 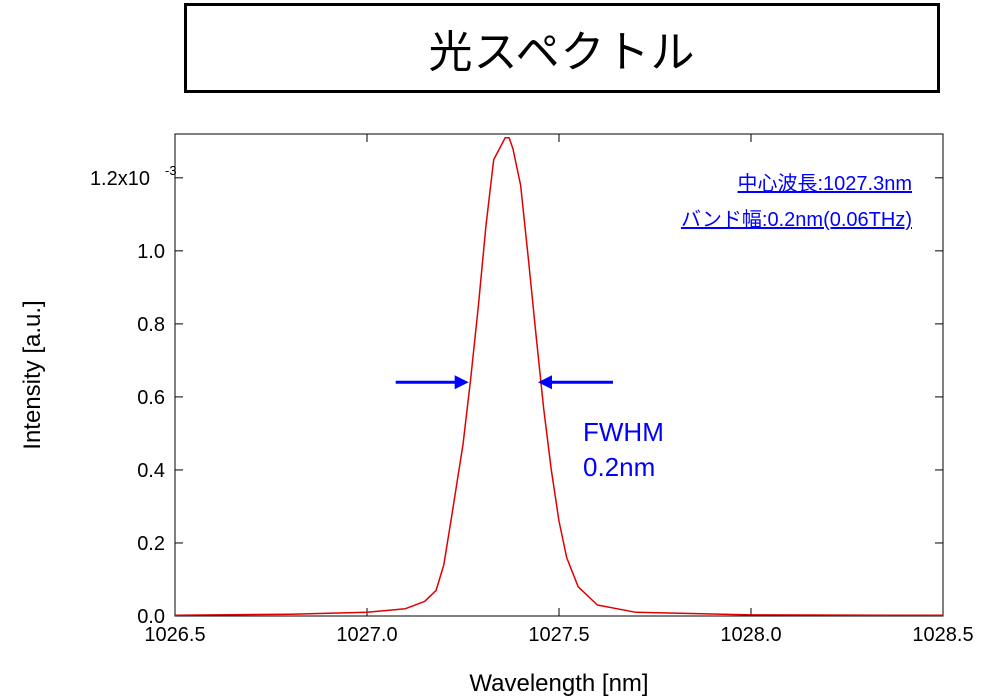 What do you see at coordinates (366, 635) in the screenshot?
I see `x-tick-label: 1027.0` at bounding box center [366, 635].